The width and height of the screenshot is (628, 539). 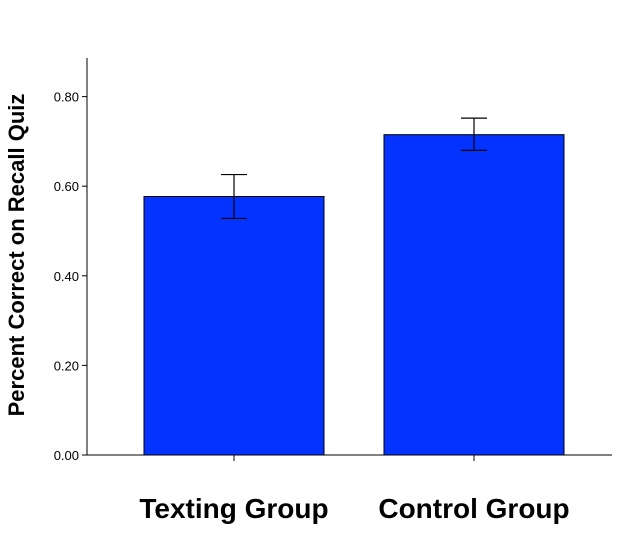 I want to click on x-tick-label: Control Group, so click(x=473, y=508).